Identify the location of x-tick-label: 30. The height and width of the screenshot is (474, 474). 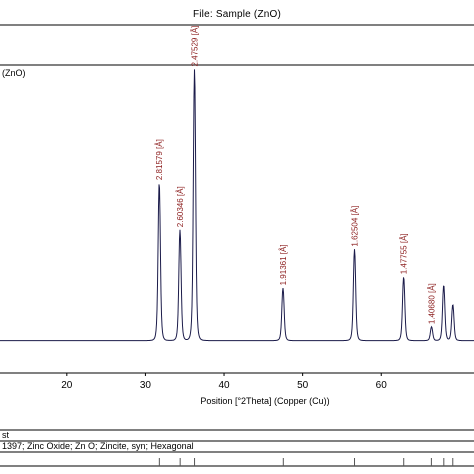
(146, 385).